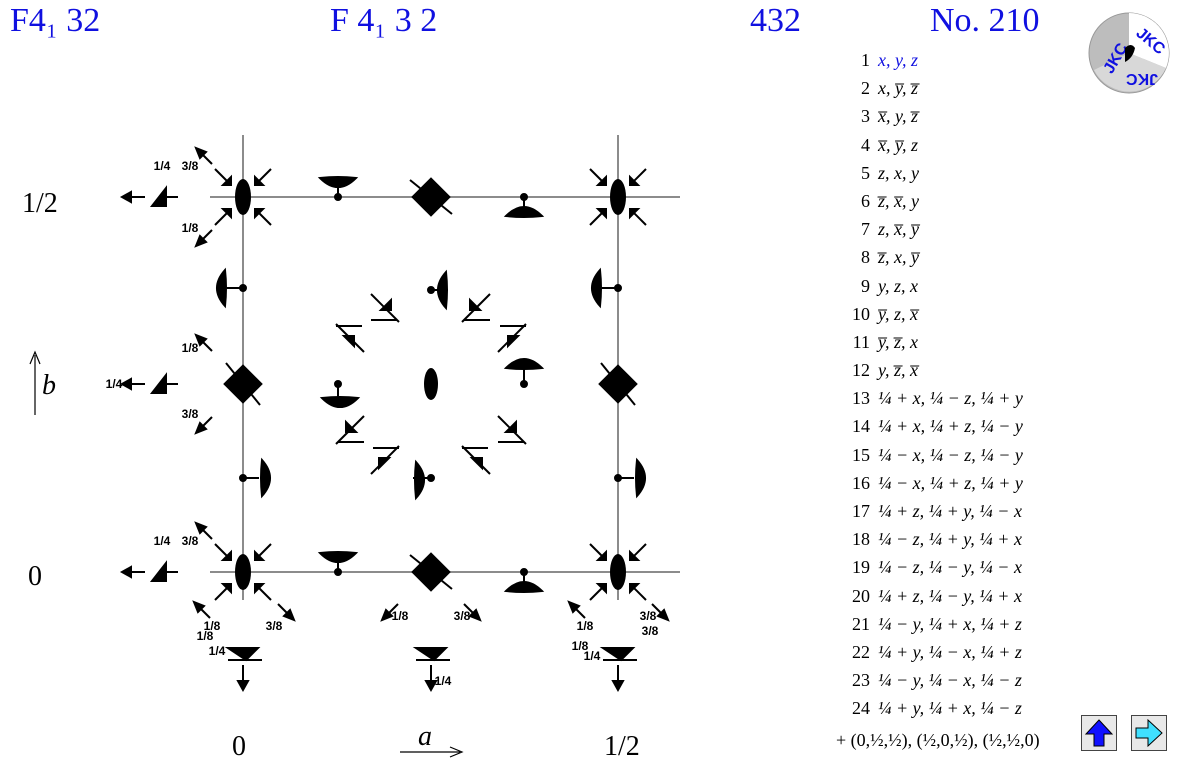 The width and height of the screenshot is (1180, 770). What do you see at coordinates (431, 646) in the screenshot?
I see `bottom-edge-arrows` at bounding box center [431, 646].